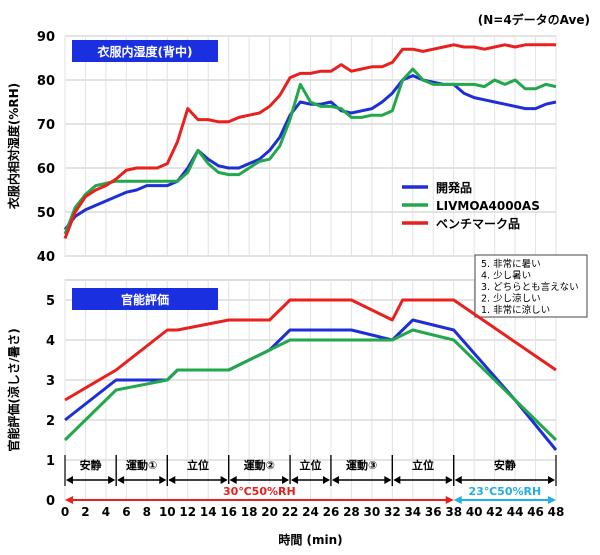 The image size is (600, 555). Describe the element at coordinates (85, 512) in the screenshot. I see `x-tick-label: 2` at that location.